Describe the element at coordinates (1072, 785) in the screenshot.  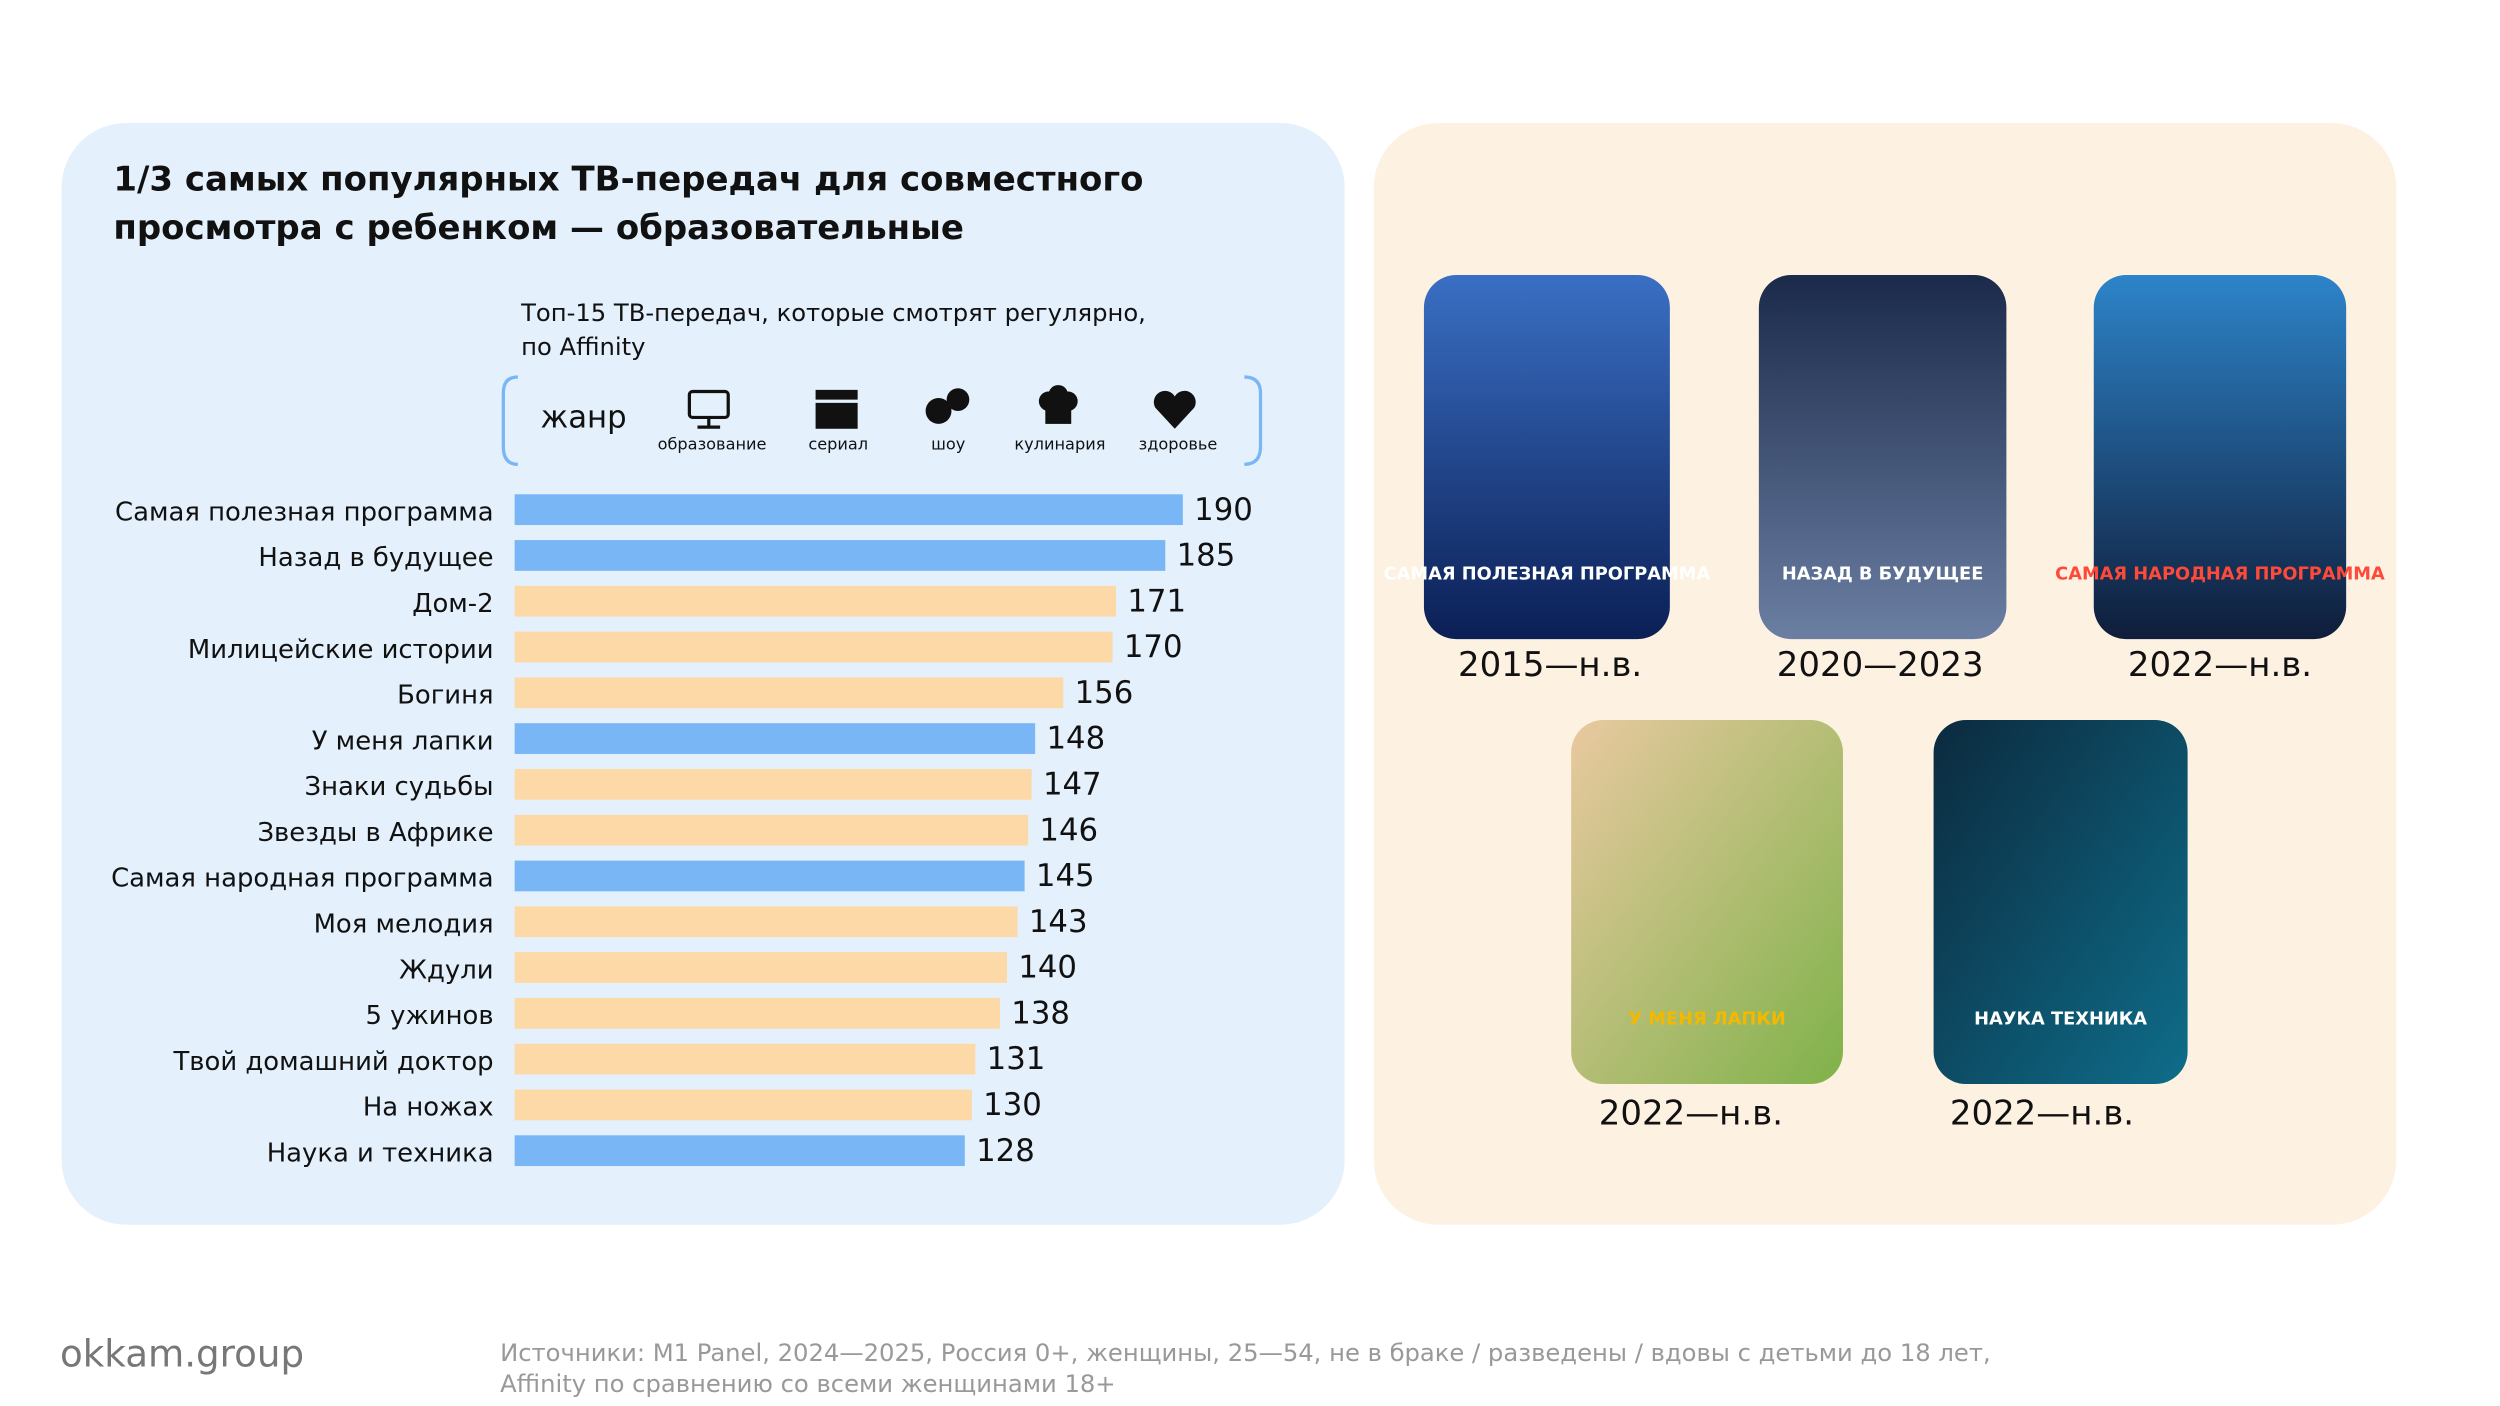
I see `value-label: 147` at that location.